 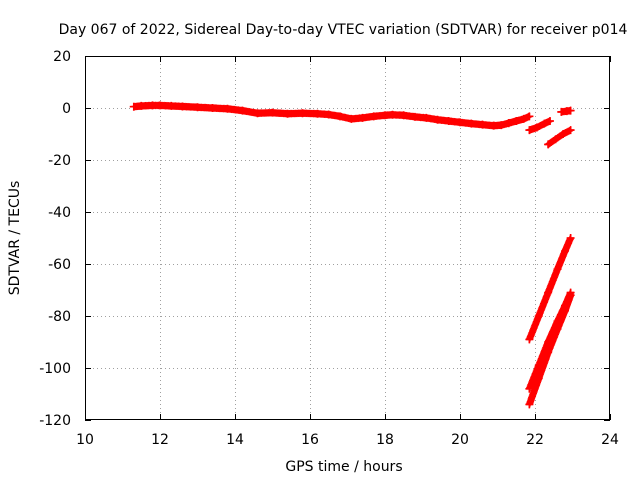 I want to click on y-tick-label: -60, so click(x=59, y=265).